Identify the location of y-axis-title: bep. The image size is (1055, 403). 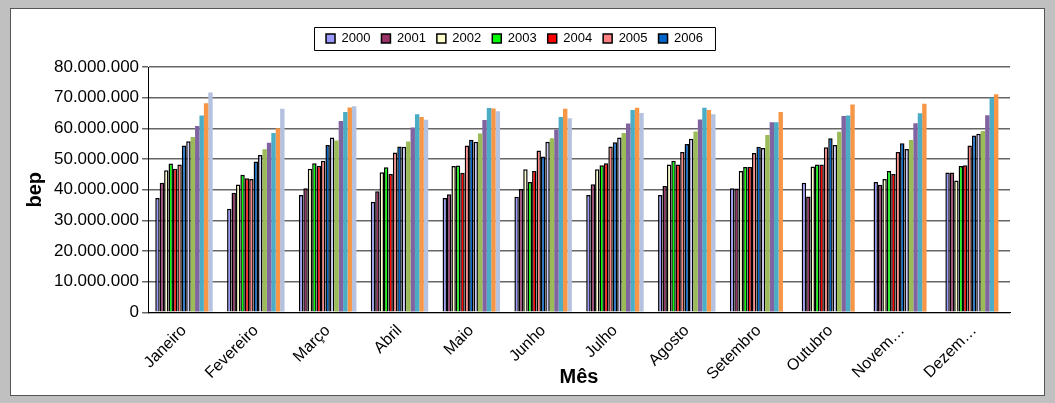
(33, 189).